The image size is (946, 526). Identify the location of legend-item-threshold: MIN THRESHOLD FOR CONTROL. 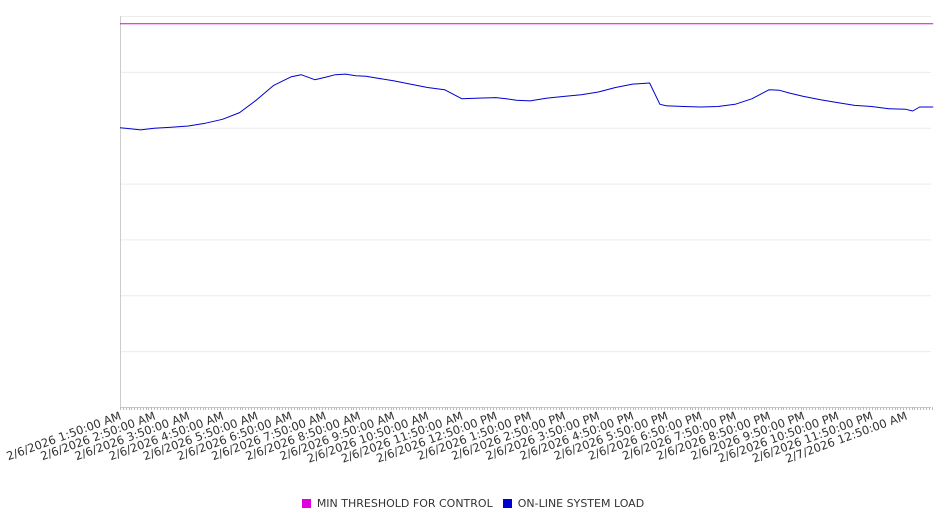
(397, 503).